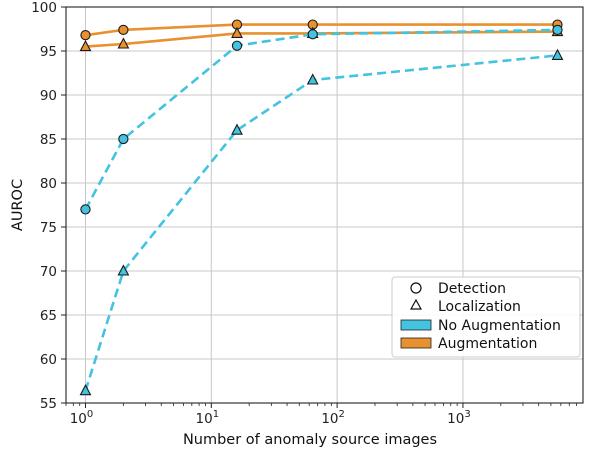 The height and width of the screenshot is (455, 606). What do you see at coordinates (48, 404) in the screenshot?
I see `y-tick-label: 55` at bounding box center [48, 404].